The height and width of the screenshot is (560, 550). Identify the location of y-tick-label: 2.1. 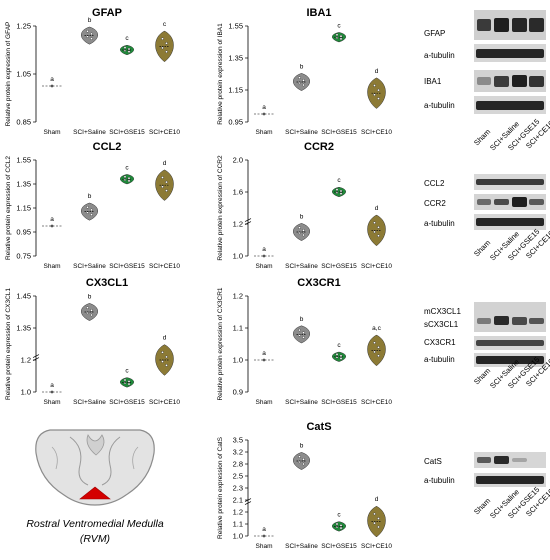
(238, 500).